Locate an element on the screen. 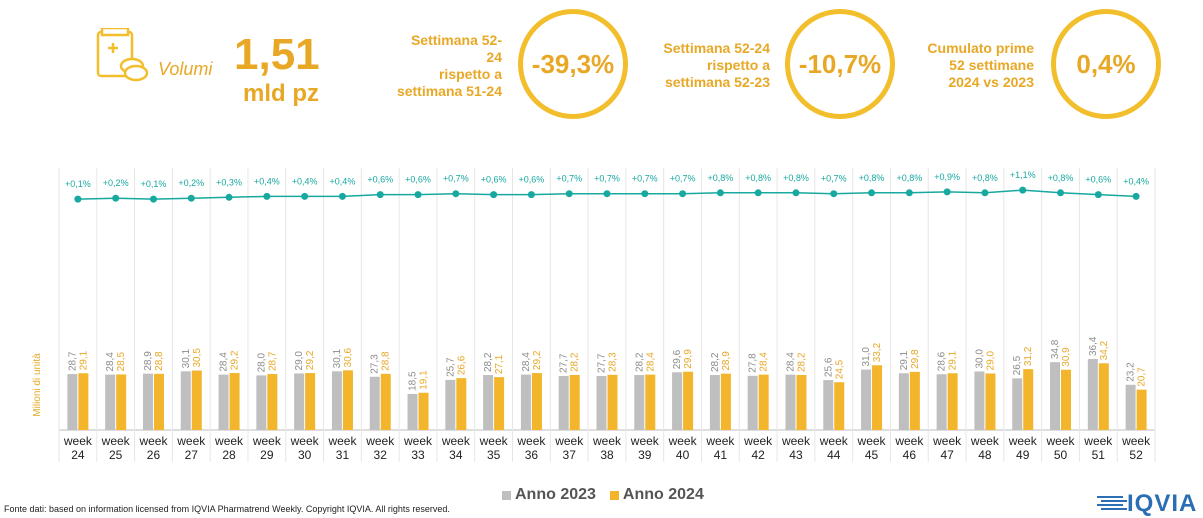 Image resolution: width=1203 pixels, height=518 pixels. bar-label-2024: 29,8 is located at coordinates (915, 359).